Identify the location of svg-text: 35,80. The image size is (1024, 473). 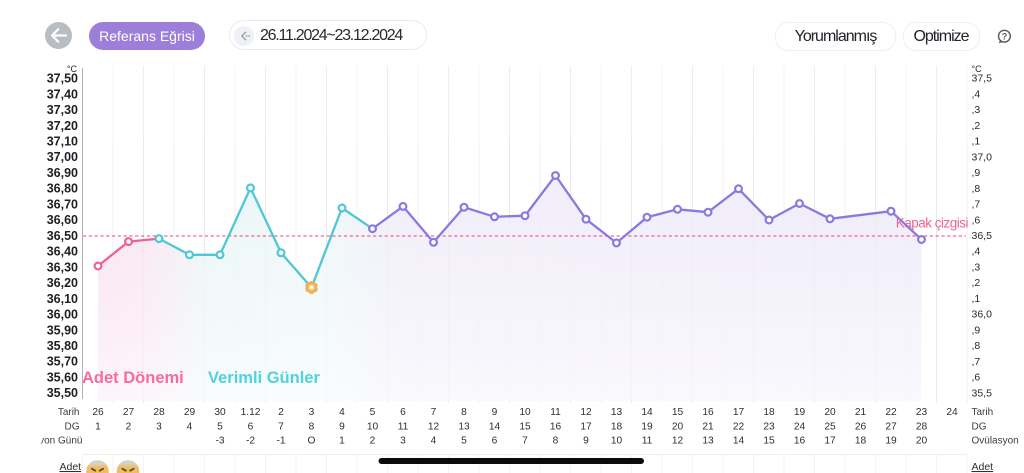
(62, 346).